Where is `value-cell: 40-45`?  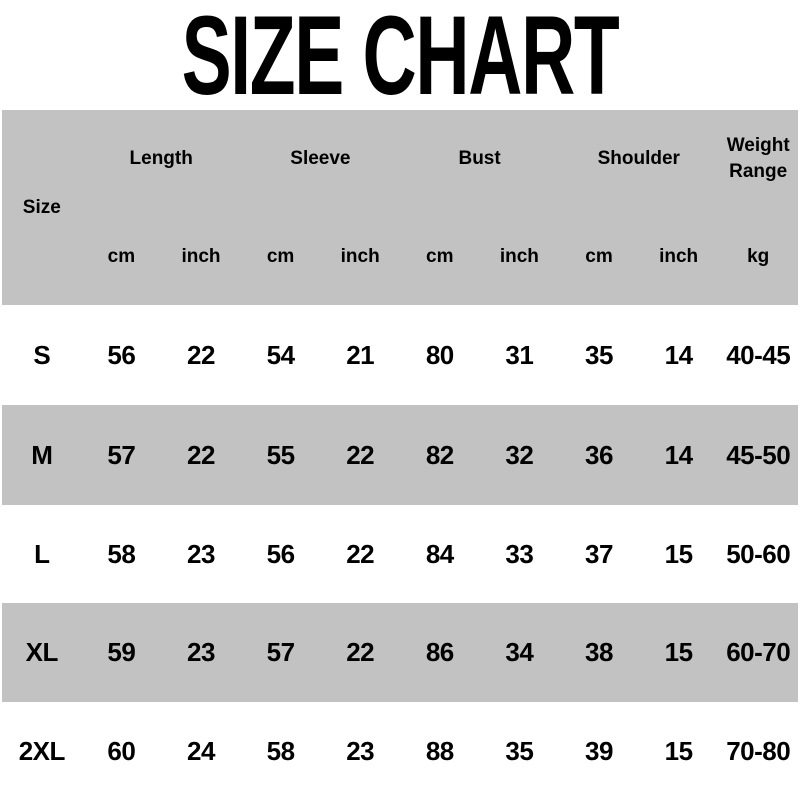
value-cell: 40-45 is located at coordinates (758, 354).